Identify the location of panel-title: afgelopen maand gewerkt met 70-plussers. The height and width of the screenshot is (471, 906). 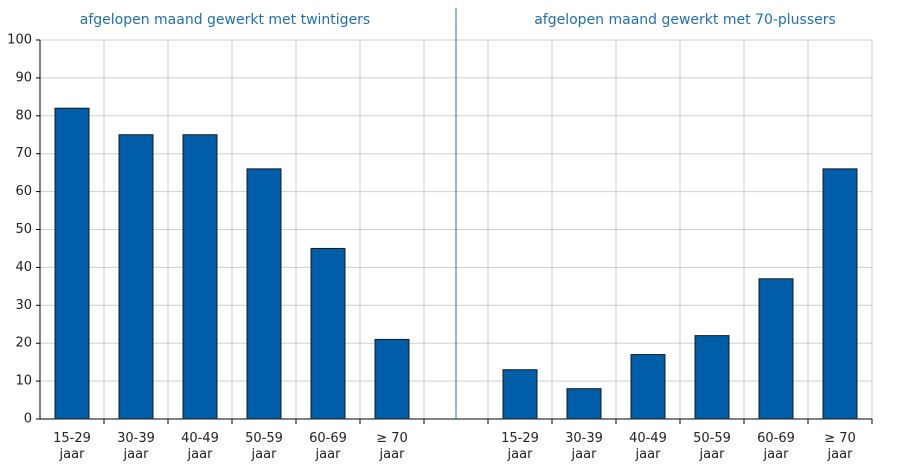
(685, 20).